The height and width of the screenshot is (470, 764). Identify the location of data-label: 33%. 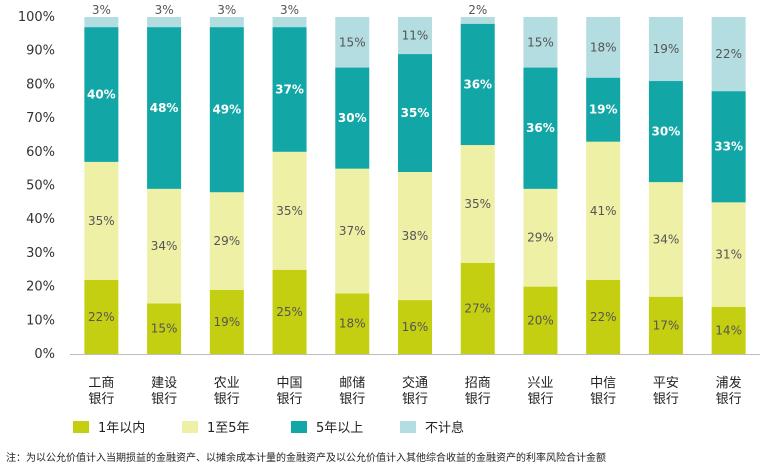
(728, 147).